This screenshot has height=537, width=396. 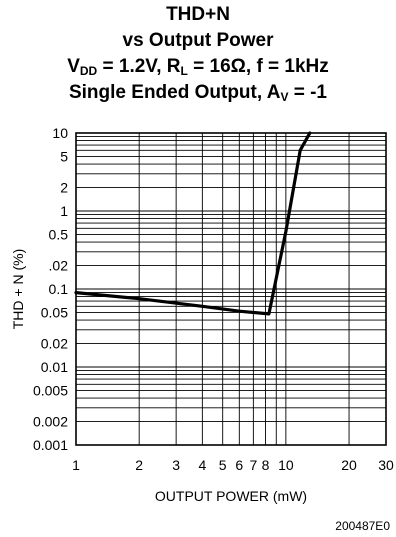 I want to click on y-tick-label: 5, so click(x=64, y=156).